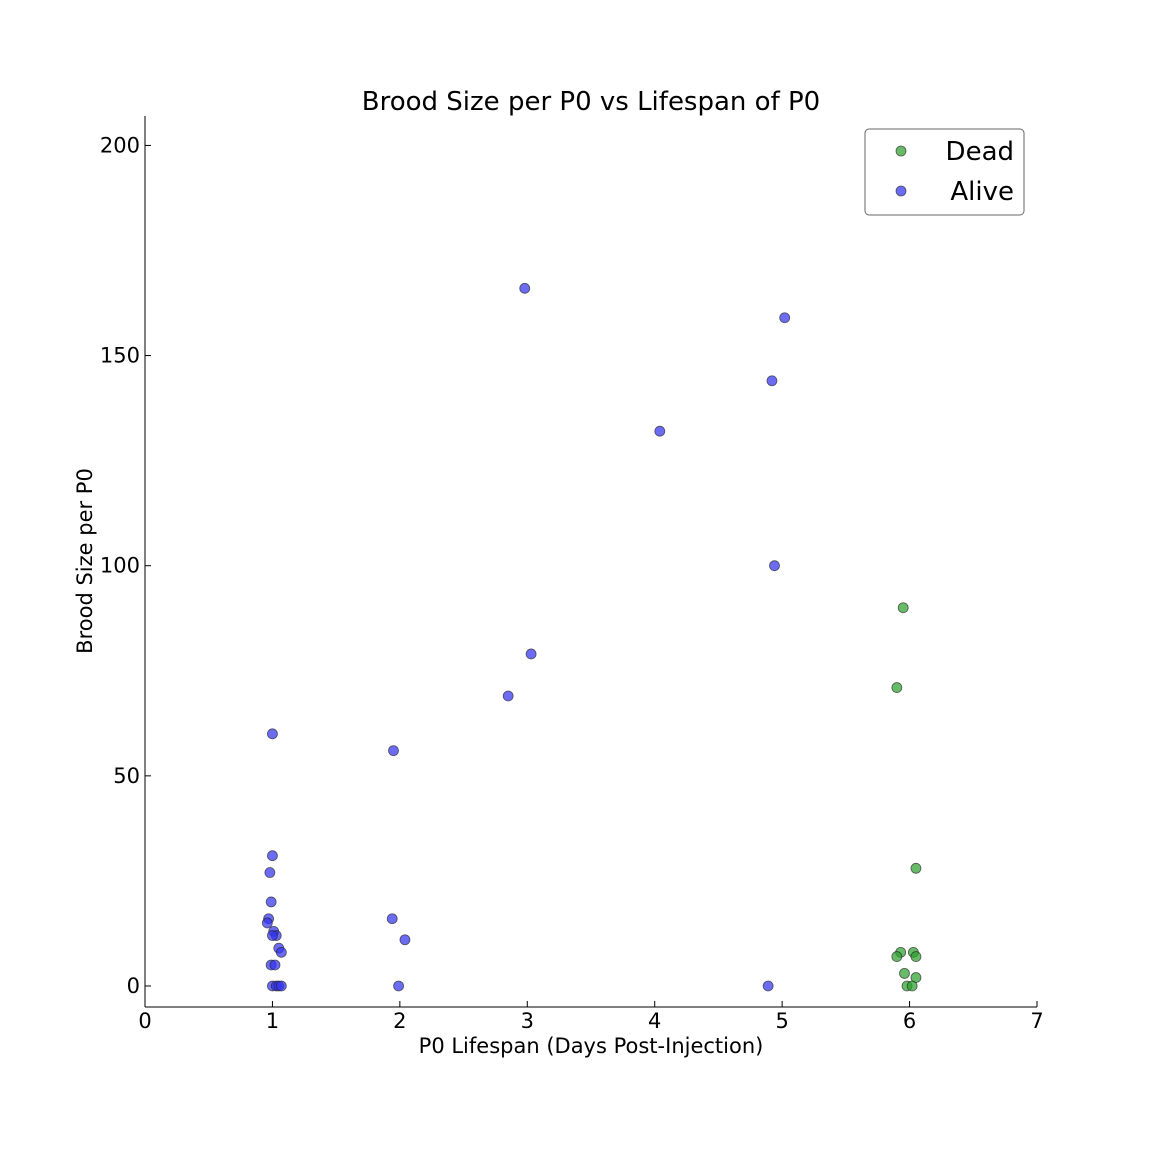 The image size is (1152, 1152). I want to click on chart-title: Brood Size per P0 vs Lifespan of P0, so click(591, 102).